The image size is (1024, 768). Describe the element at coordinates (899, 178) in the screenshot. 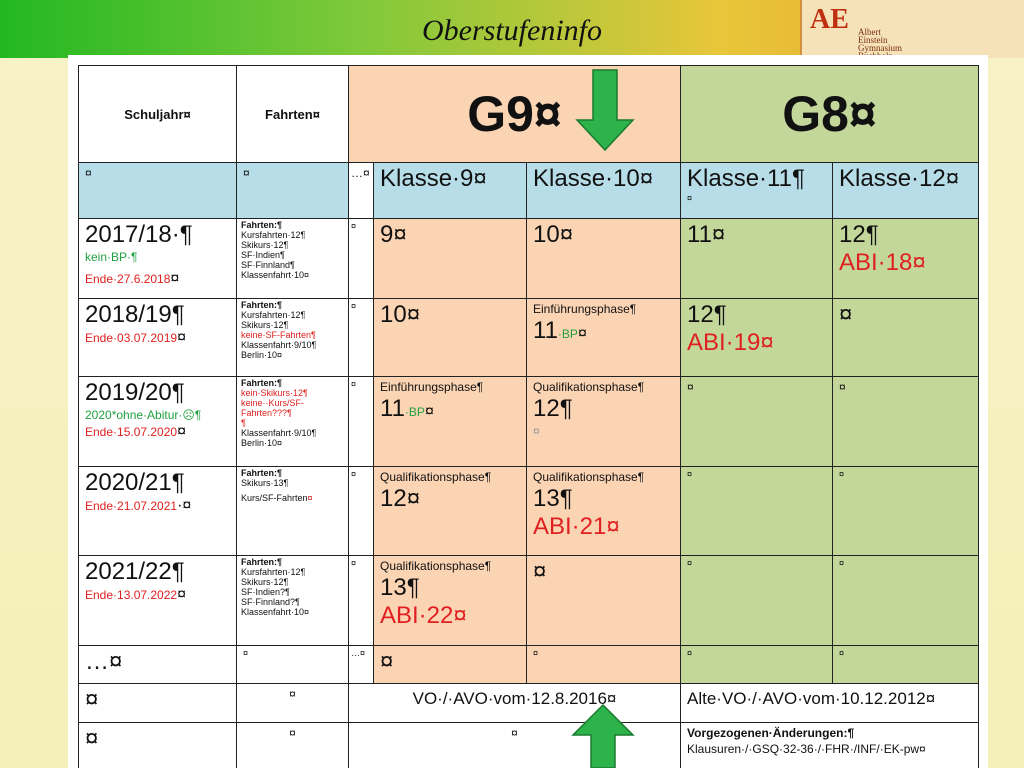

I see `cell-text: Klasse·12¤` at that location.